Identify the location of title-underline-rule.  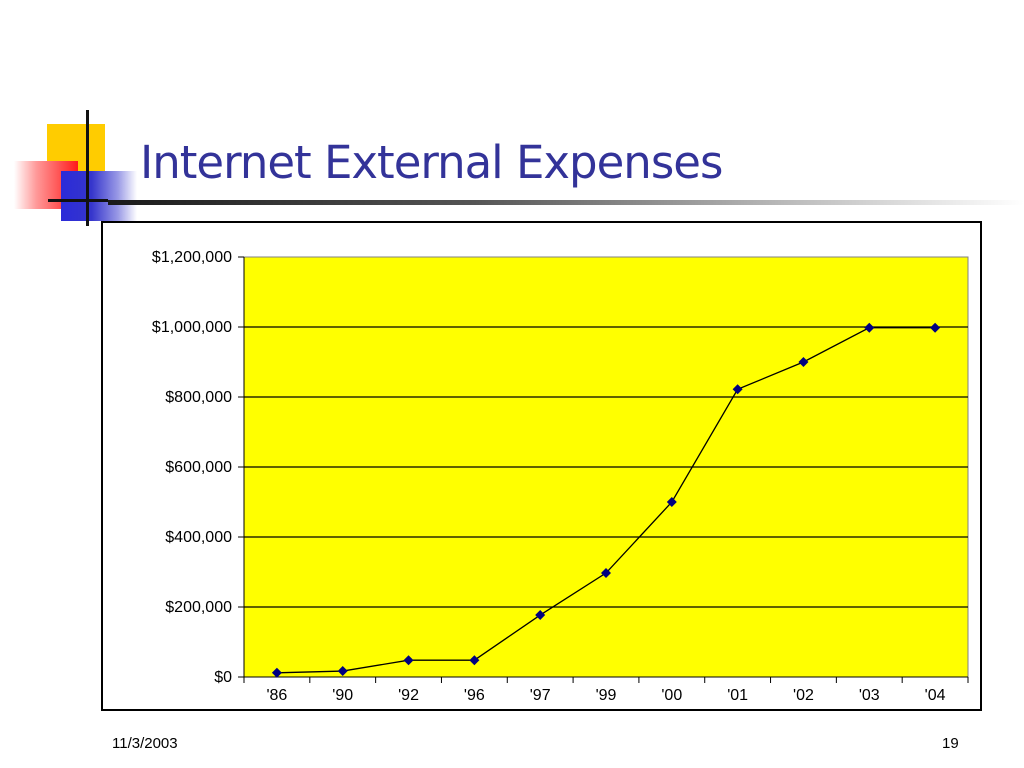
(566, 202).